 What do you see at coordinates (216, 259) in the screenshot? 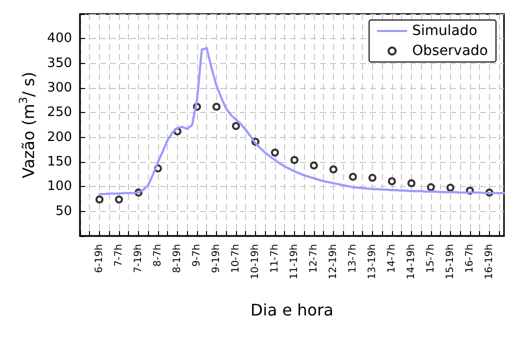
I see `x-tick-label: 9-19h` at bounding box center [216, 259].